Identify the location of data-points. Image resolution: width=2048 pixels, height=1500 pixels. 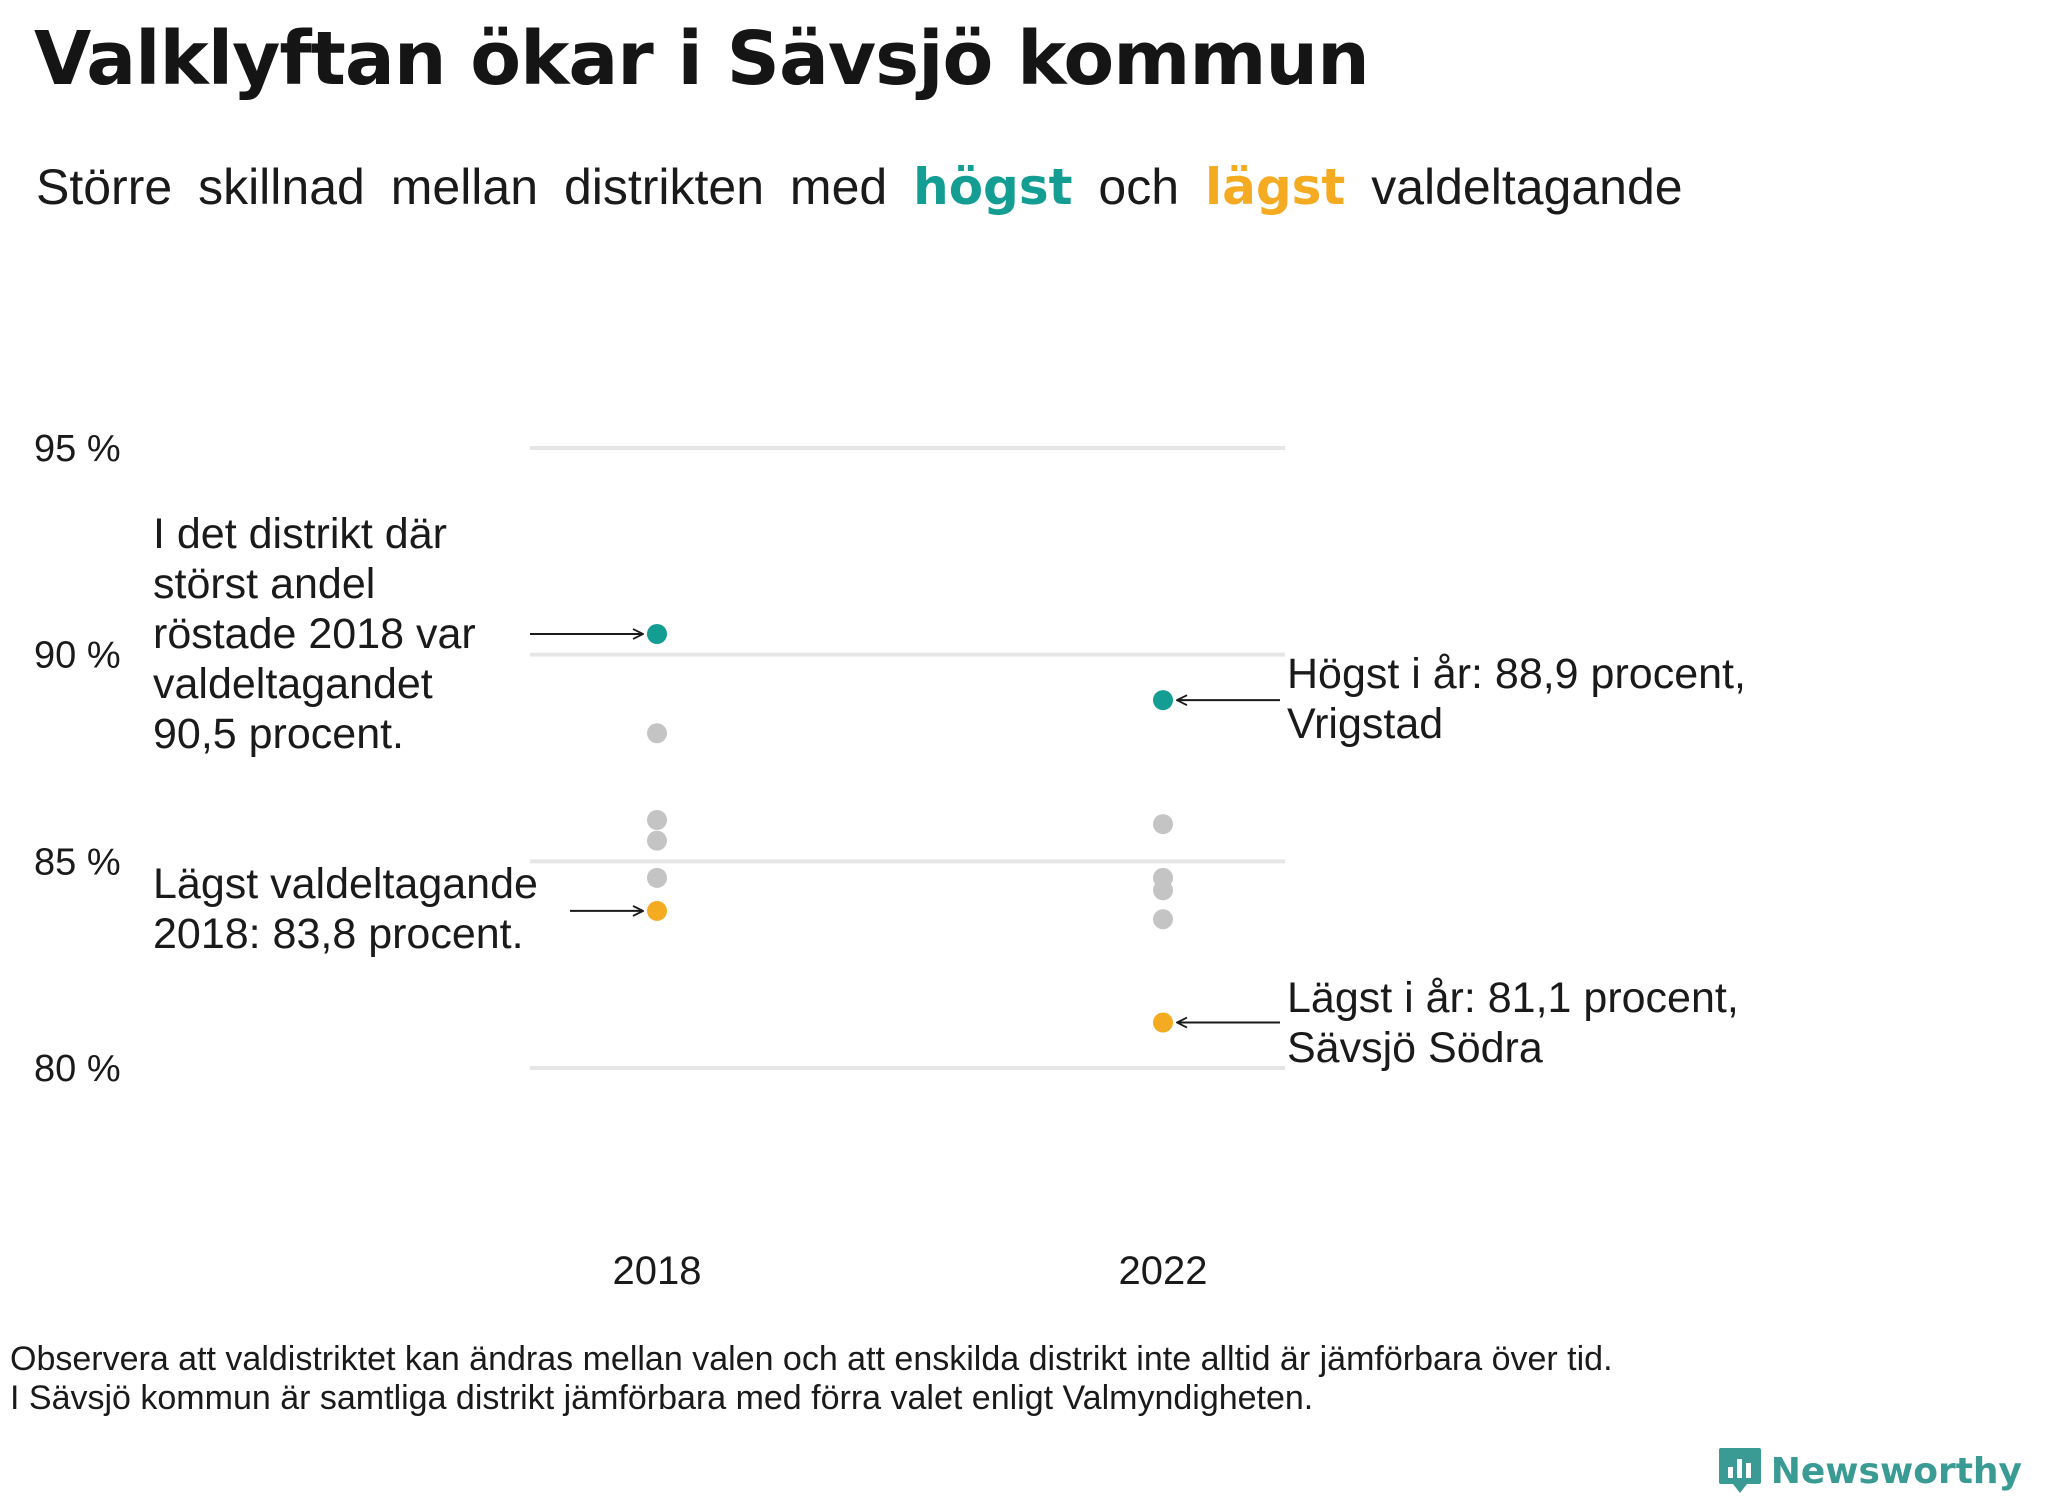
(910, 828).